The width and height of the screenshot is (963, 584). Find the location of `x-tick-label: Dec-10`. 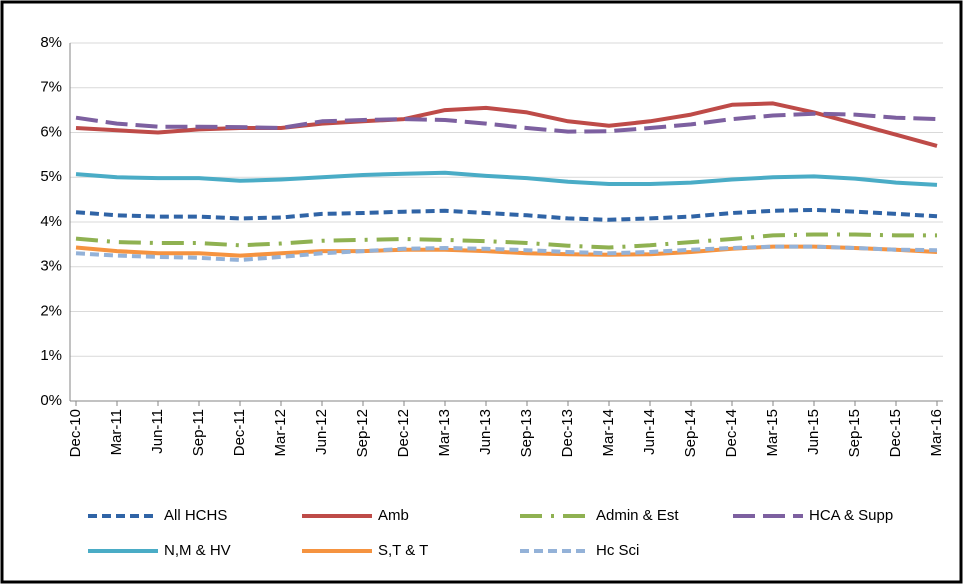

x-tick-label: Dec-10 is located at coordinates (75, 433).